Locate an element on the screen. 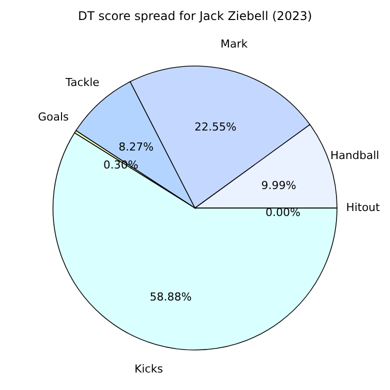  category-label: Hitout is located at coordinates (363, 207).